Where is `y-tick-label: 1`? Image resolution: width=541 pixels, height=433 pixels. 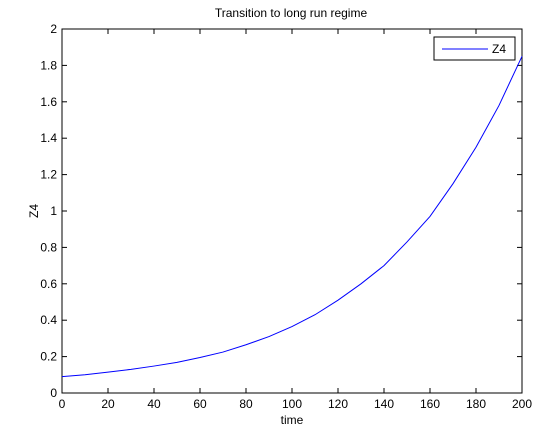
y-tick-label: 1 is located at coordinates (53, 211).